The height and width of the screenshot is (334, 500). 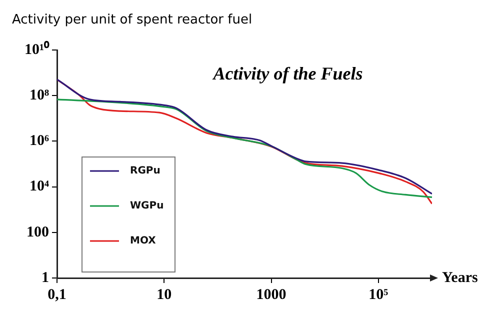 What do you see at coordinates (40, 186) in the screenshot?
I see `y-tick-label: 10⁴` at bounding box center [40, 186].